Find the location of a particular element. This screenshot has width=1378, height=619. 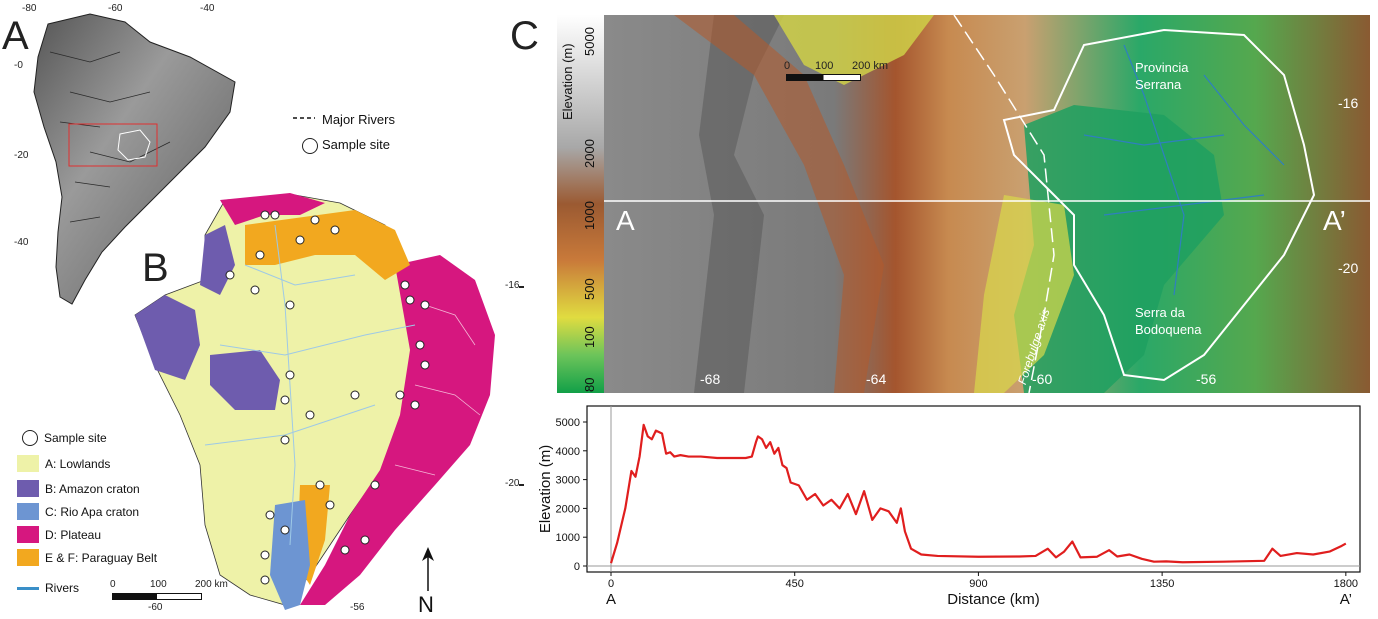

legend-rio-apa-craton: C: Rio Apa craton is located at coordinates (78, 511).